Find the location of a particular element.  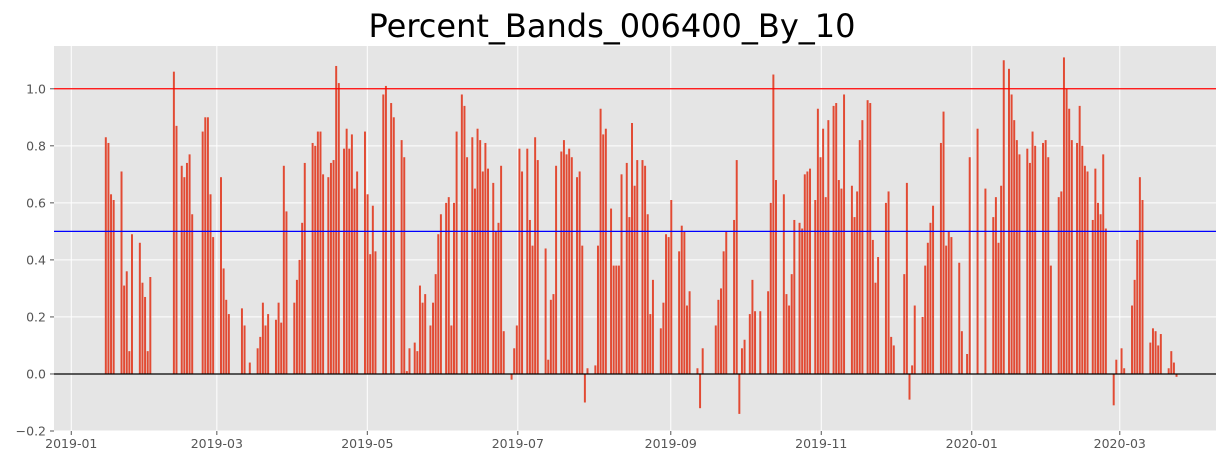

y-tick-label: 0.0 is located at coordinates (36, 373).